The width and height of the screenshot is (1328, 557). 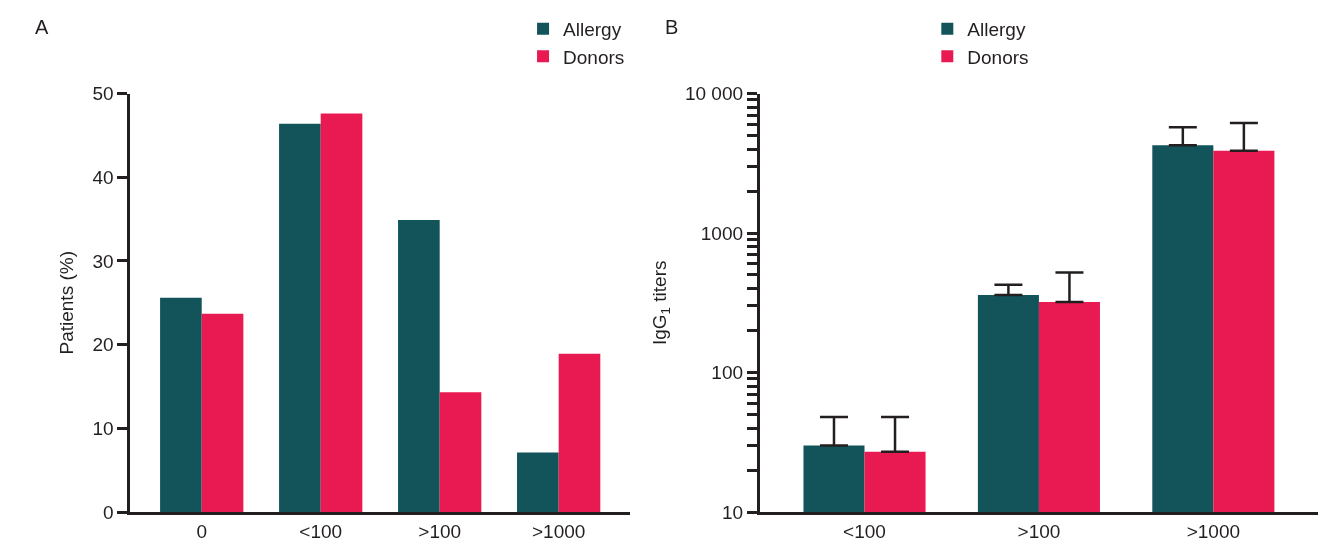 What do you see at coordinates (103, 345) in the screenshot?
I see `y-tick-label: 20` at bounding box center [103, 345].